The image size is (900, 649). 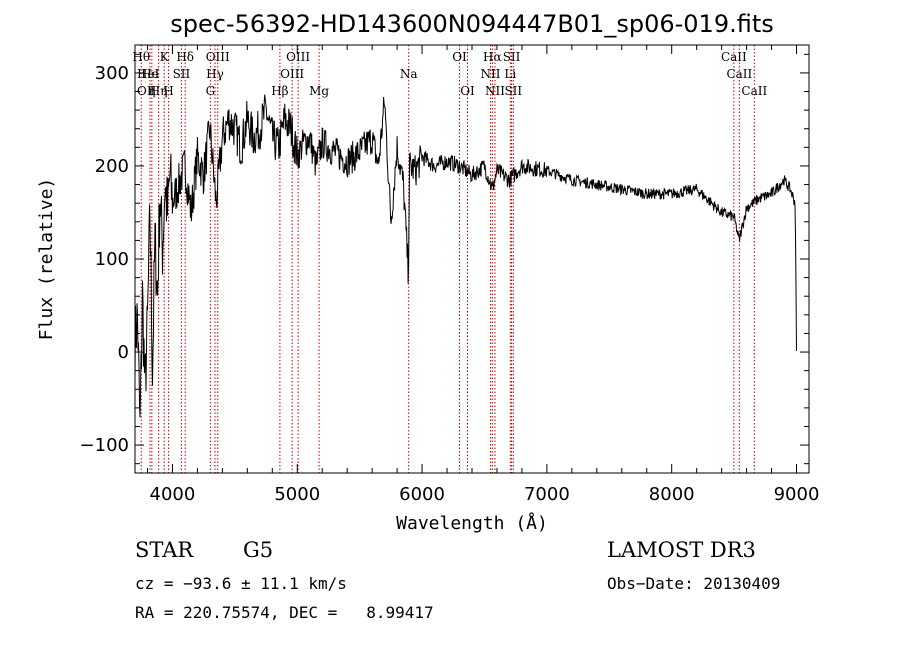 What do you see at coordinates (472, 523) in the screenshot?
I see `x-axis-label: Wavelength (Å)` at bounding box center [472, 523].